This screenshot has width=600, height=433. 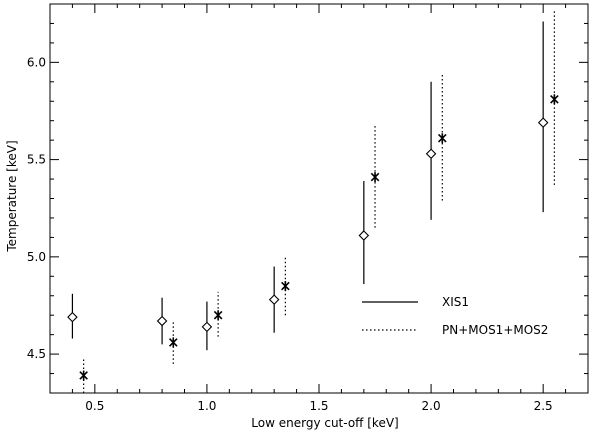 I want to click on y-tick-label: 5.5, so click(x=36, y=160).